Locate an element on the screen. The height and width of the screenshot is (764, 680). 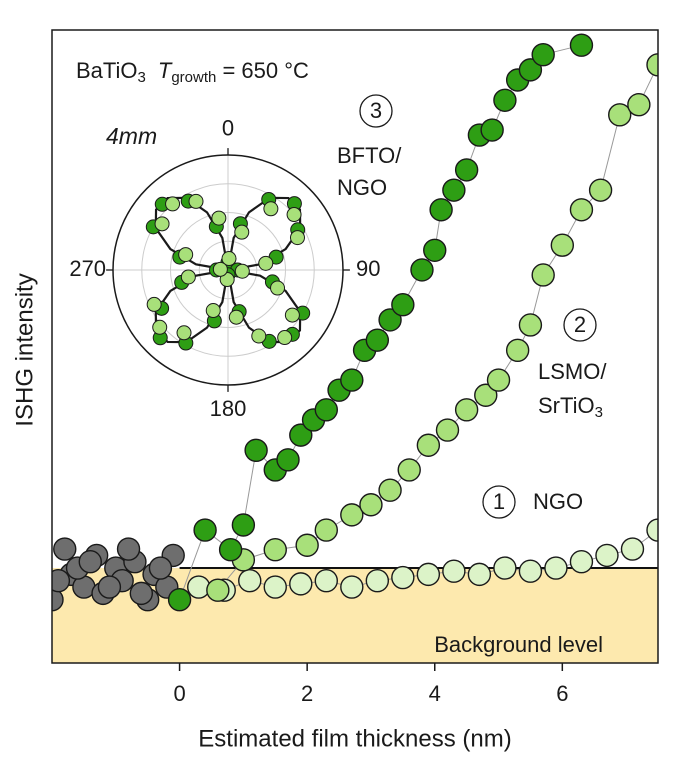
annotation: BaTiO3 Tgrowth = 650 °C is located at coordinates (192, 72).